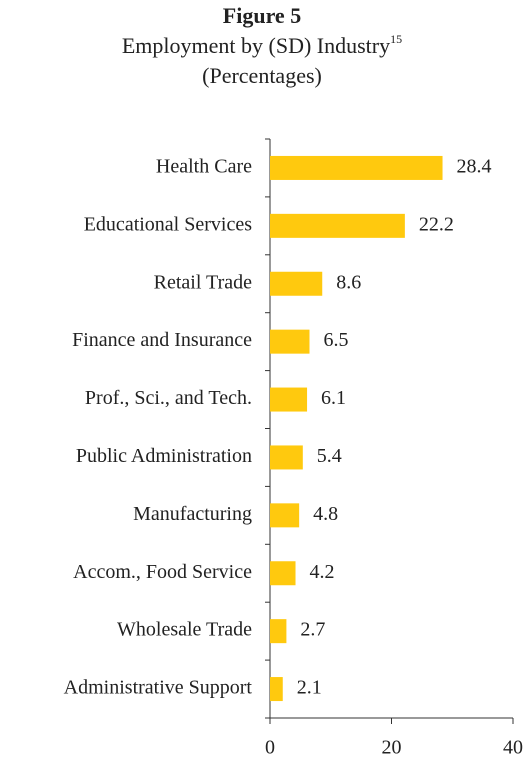  I want to click on value-label: 28.4, so click(474, 167).